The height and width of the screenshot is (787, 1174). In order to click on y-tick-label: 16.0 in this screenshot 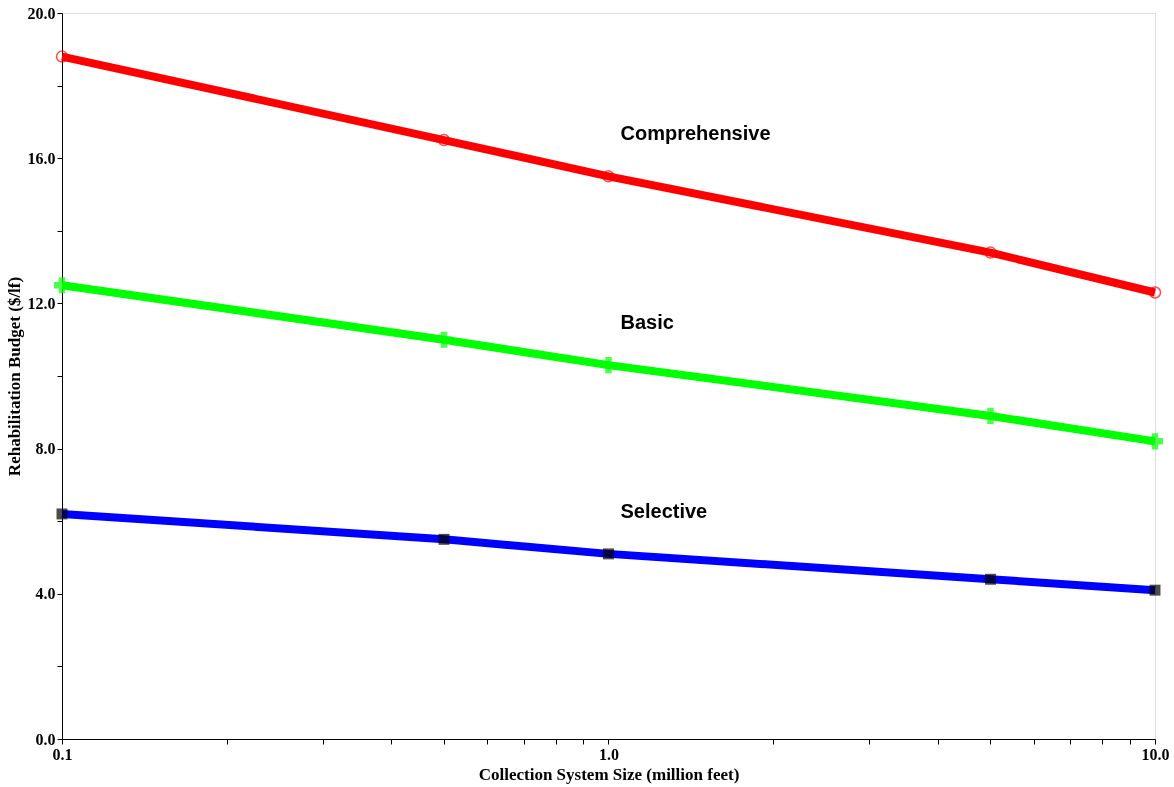, I will do `click(41, 158)`.